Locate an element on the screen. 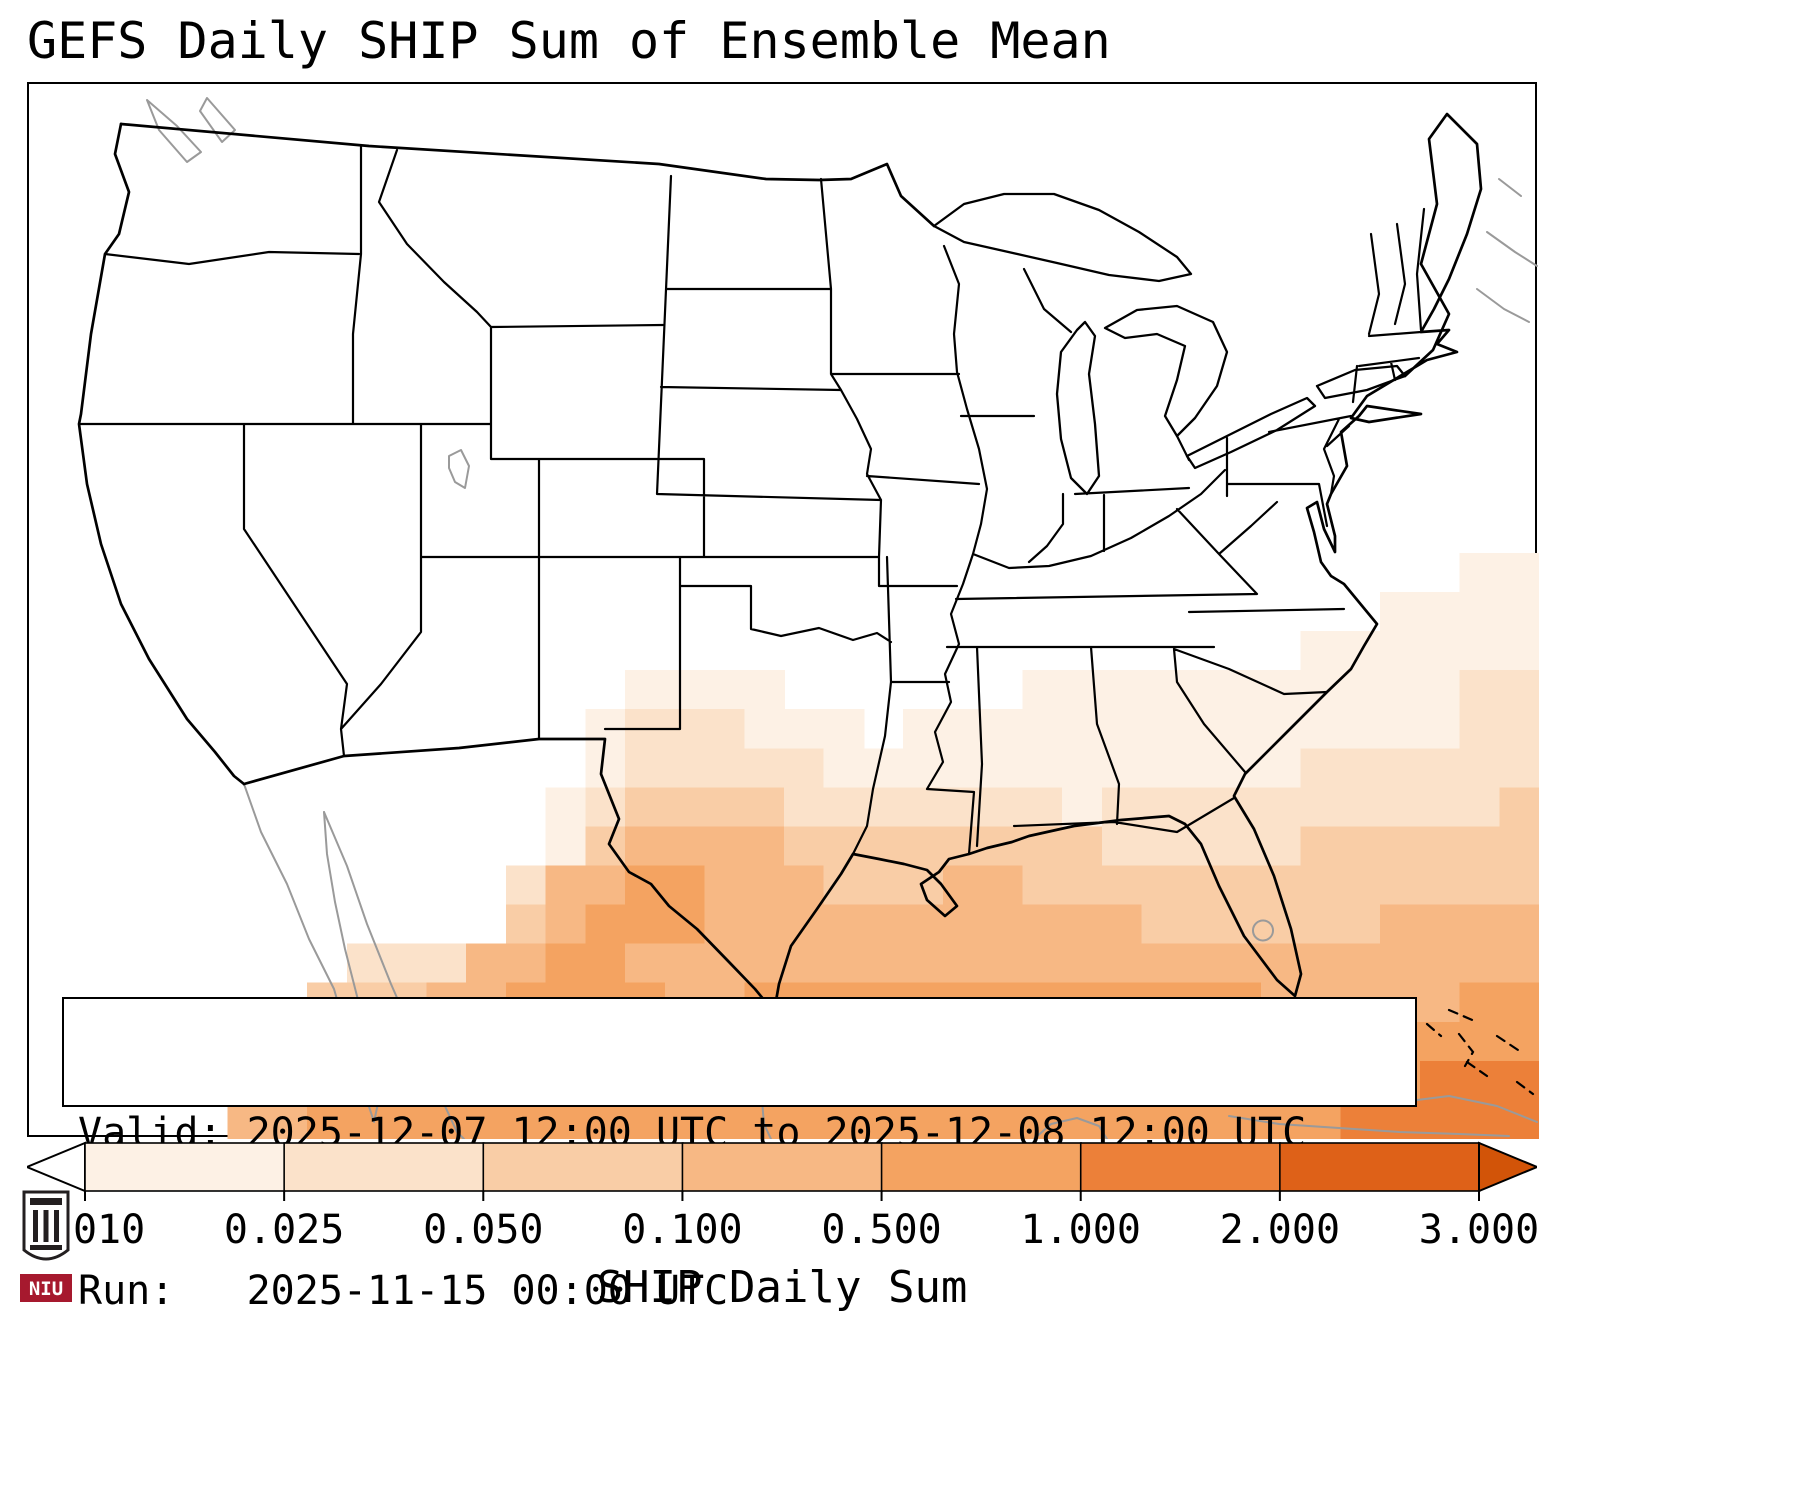  yucatan-coastline is located at coordinates (1070, 1128).